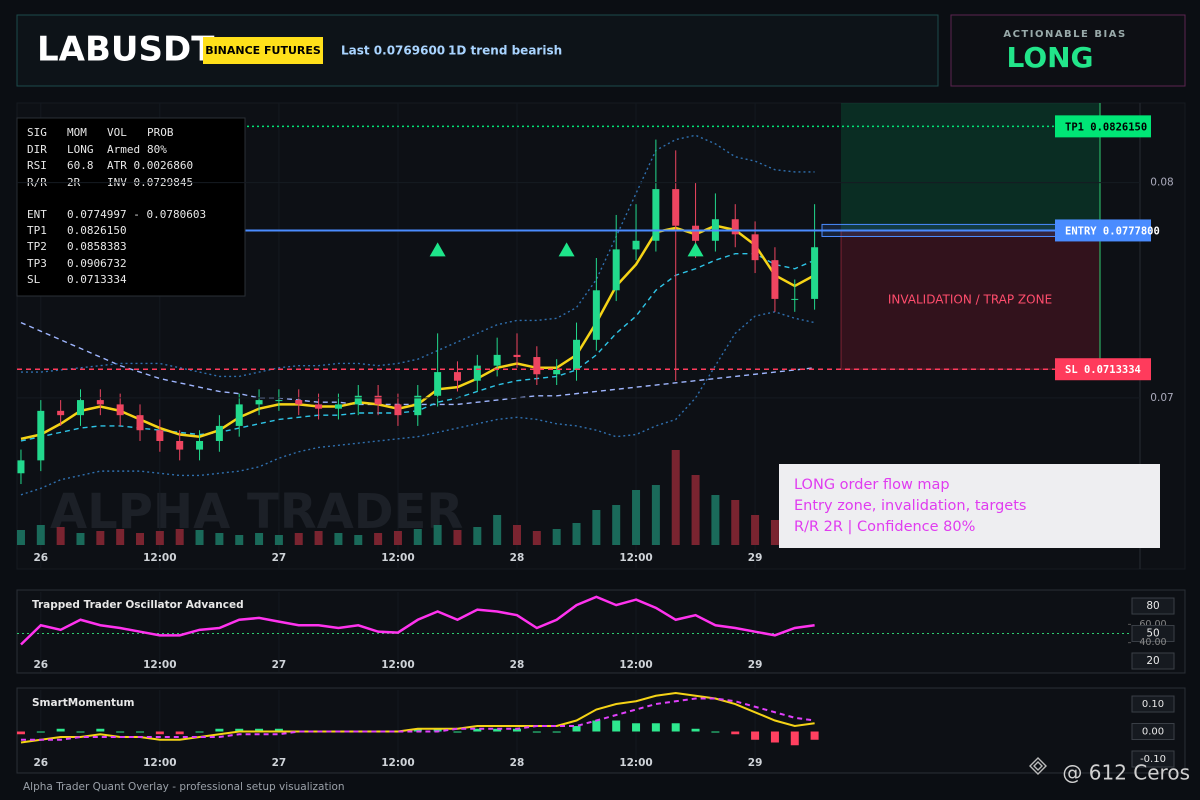  I want to click on annotation-line: LONG order flow map, so click(872, 485).